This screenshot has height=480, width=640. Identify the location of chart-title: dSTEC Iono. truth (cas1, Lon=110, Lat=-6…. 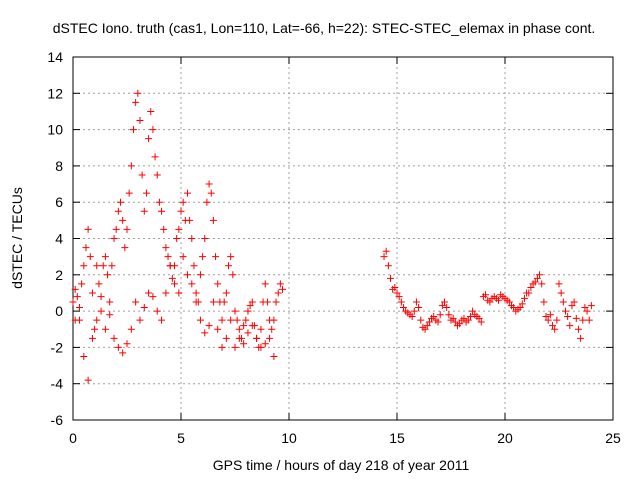
(324, 28).